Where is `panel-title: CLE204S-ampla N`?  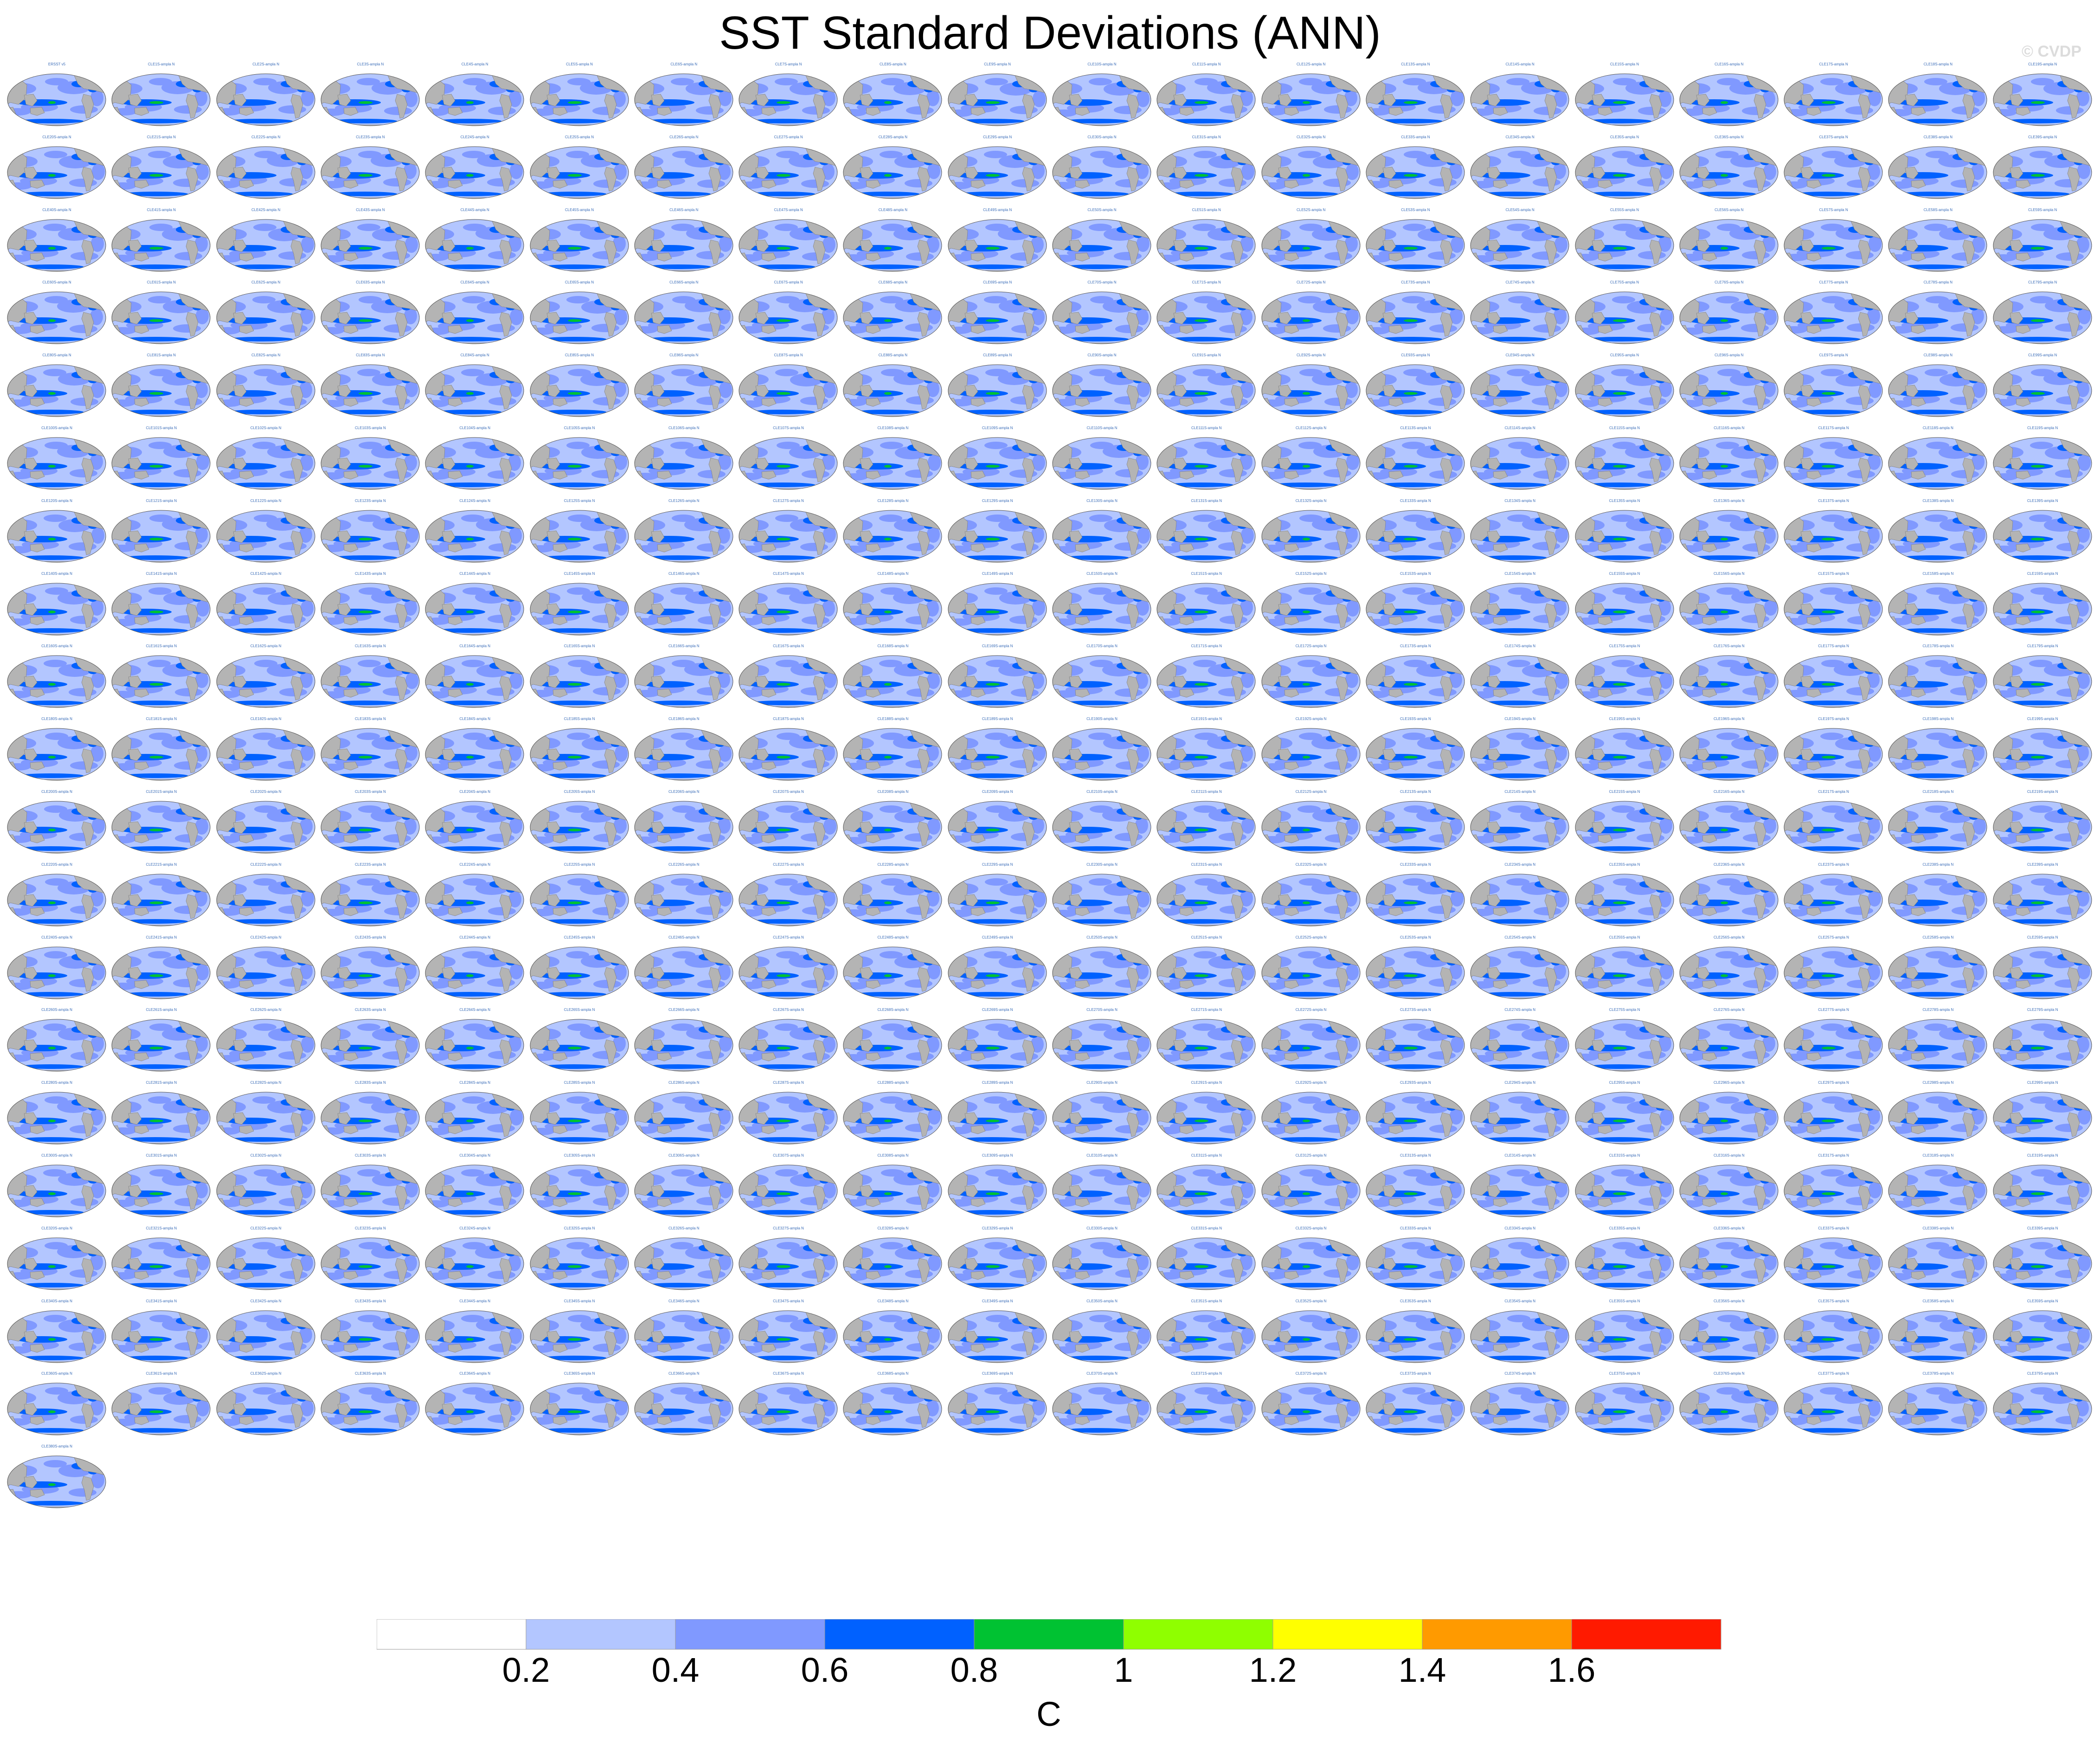 panel-title: CLE204S-ampla N is located at coordinates (475, 792).